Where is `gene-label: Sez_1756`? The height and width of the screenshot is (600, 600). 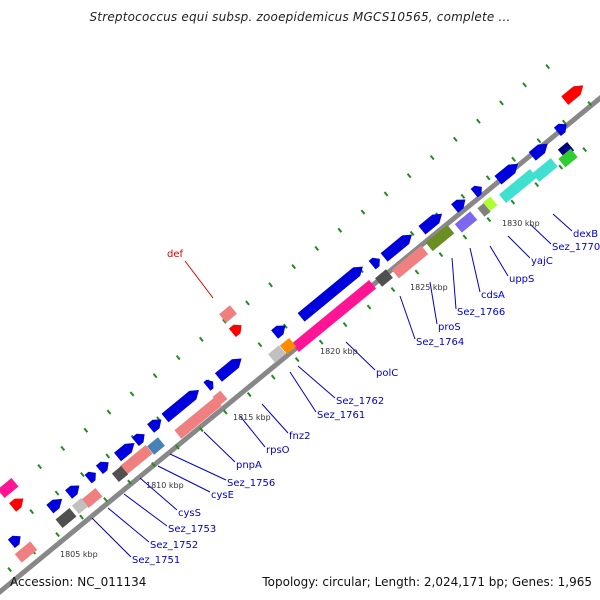
gene-label: Sez_1756 is located at coordinates (251, 483).